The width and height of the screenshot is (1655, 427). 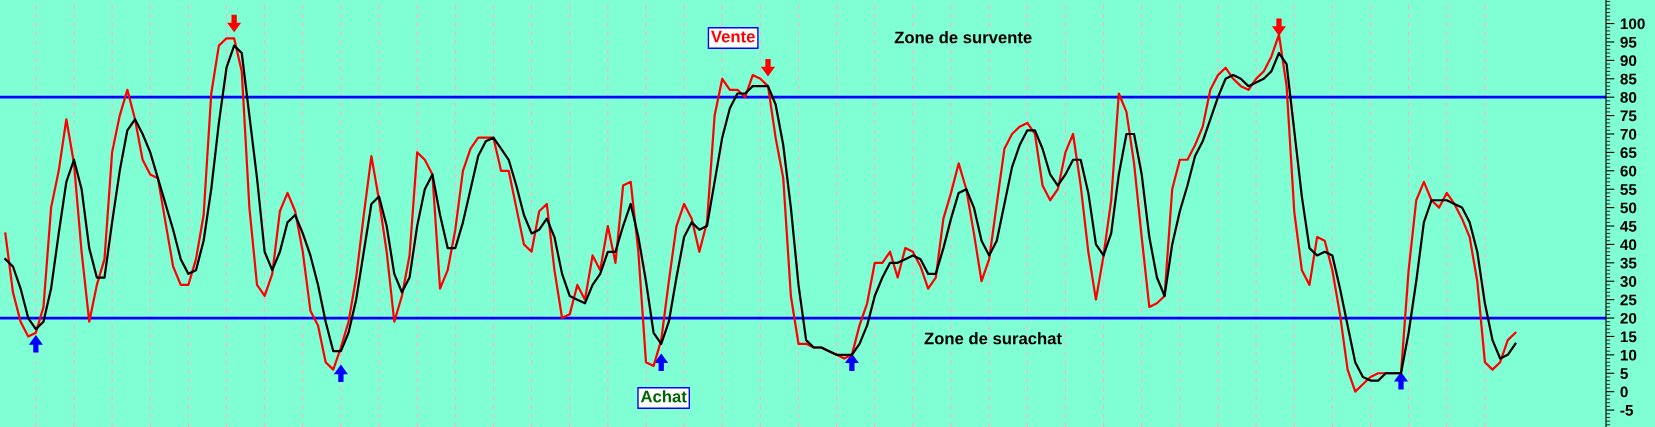 What do you see at coordinates (1628, 116) in the screenshot?
I see `y-tick-label: 75` at bounding box center [1628, 116].